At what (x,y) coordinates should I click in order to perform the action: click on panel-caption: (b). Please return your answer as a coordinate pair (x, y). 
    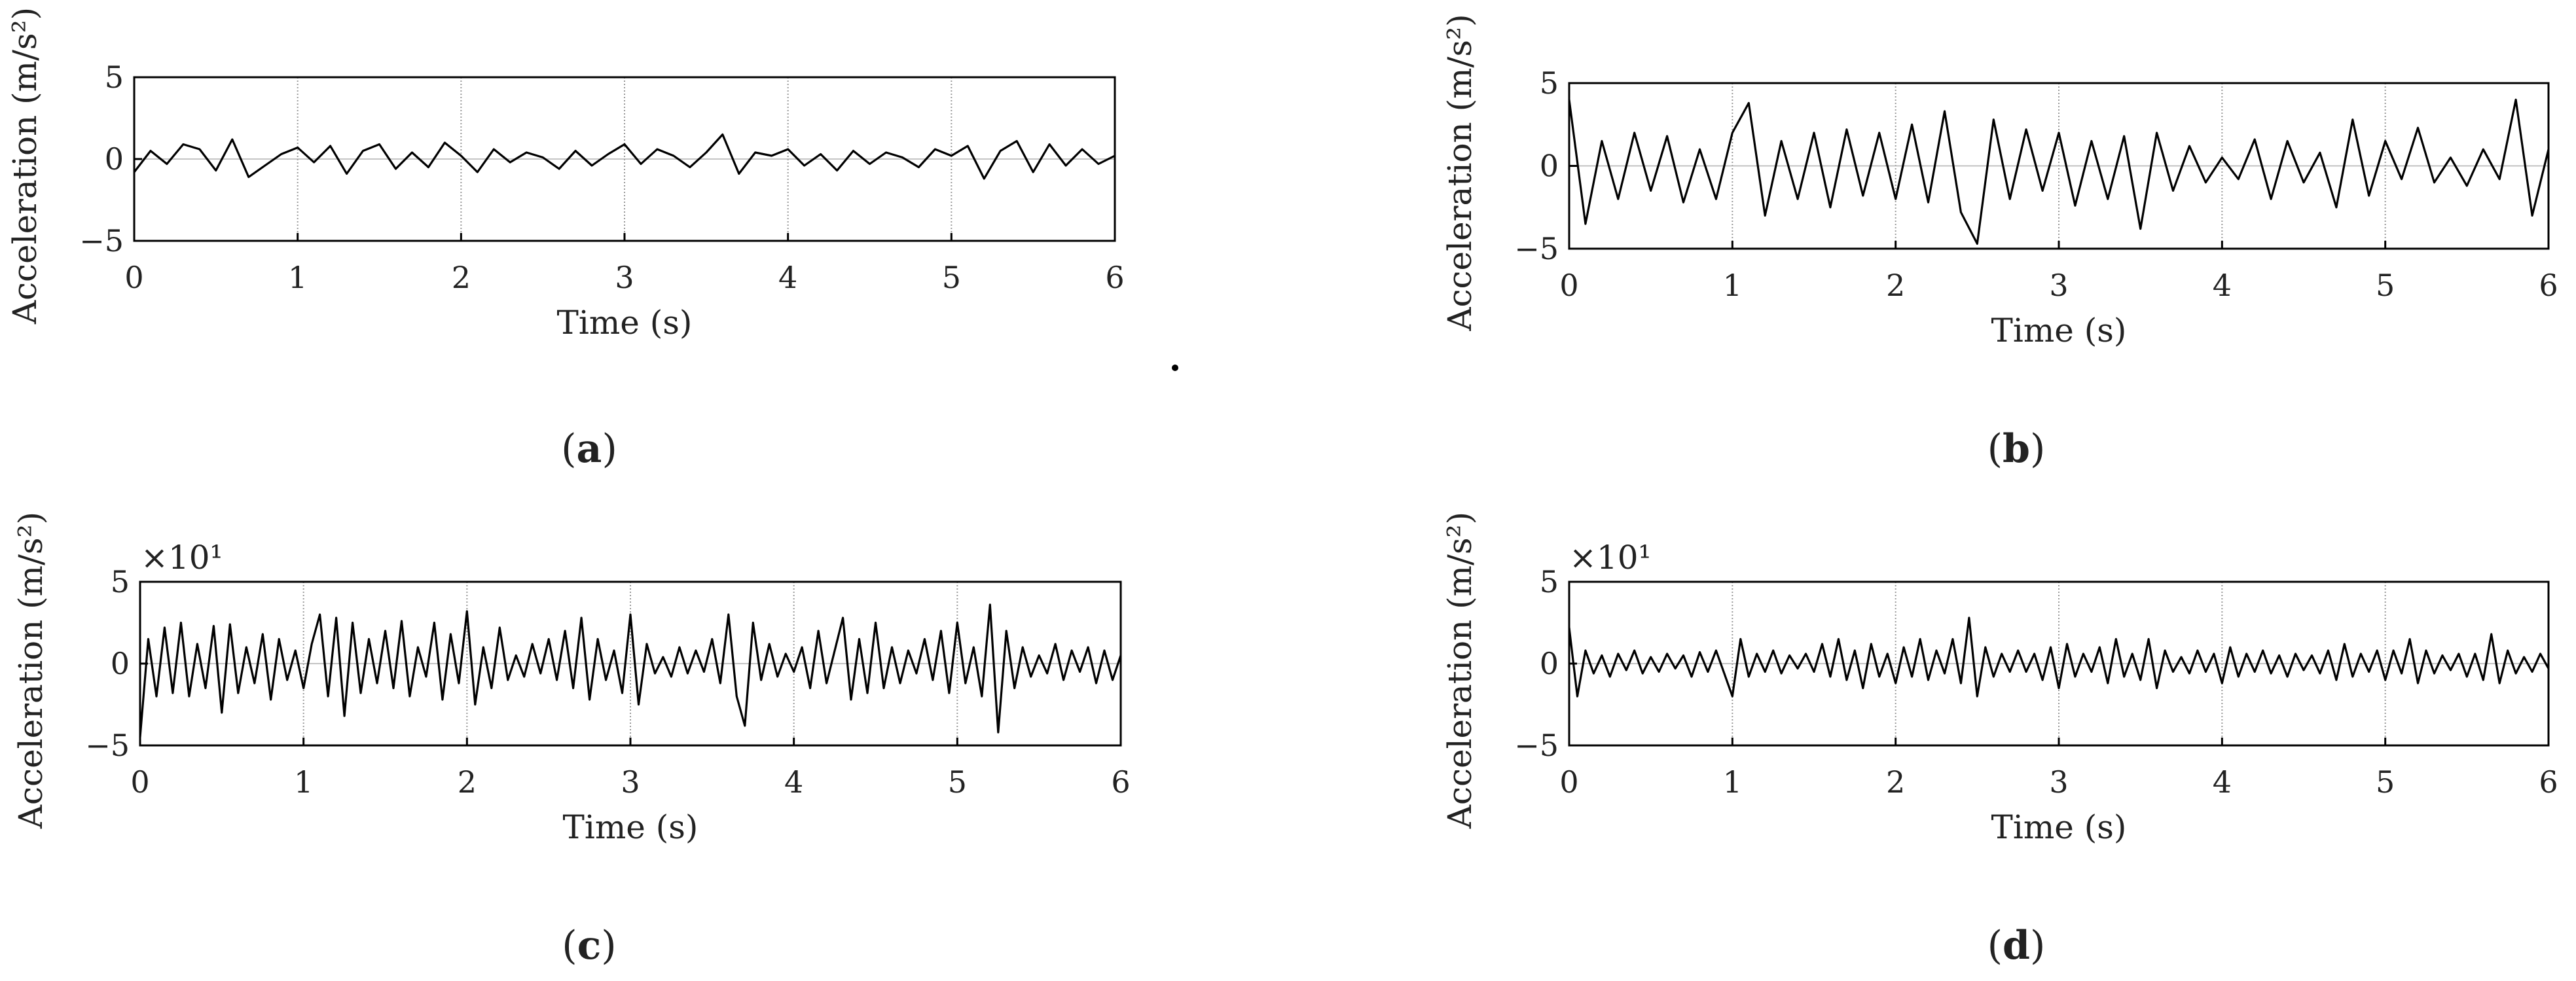
    Looking at the image, I should click on (2016, 449).